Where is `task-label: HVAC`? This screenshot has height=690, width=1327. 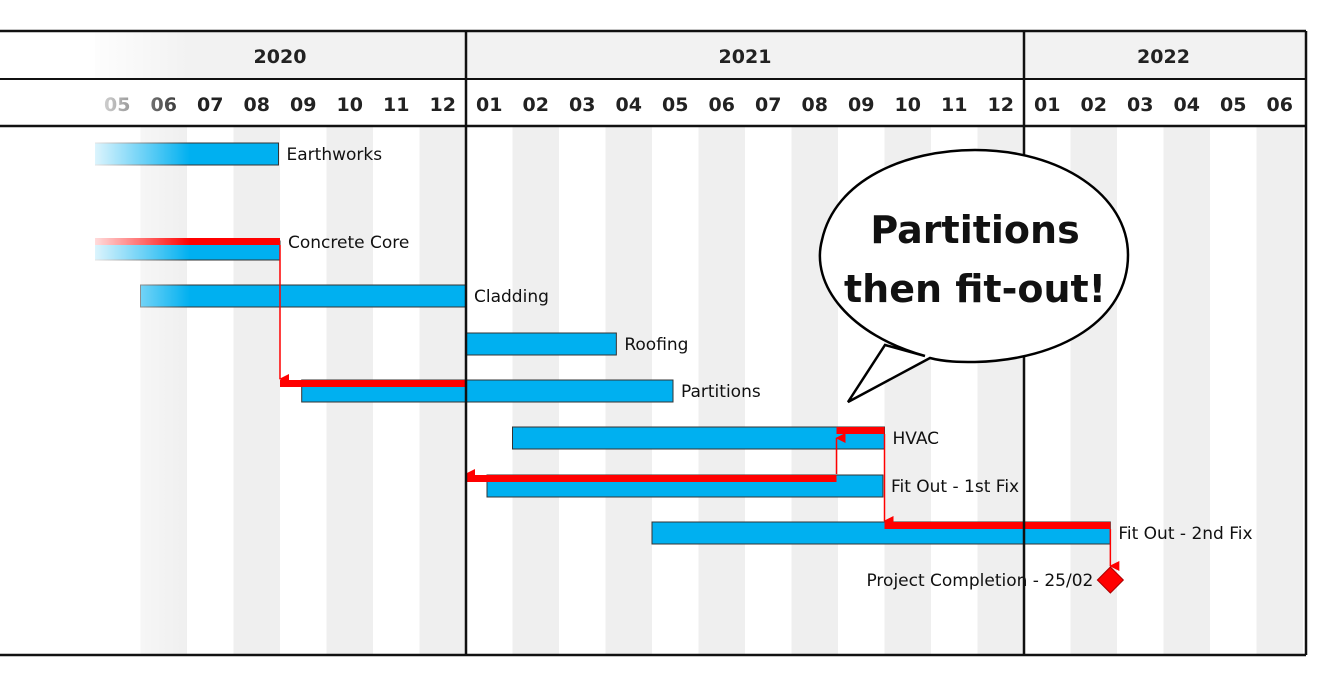
task-label: HVAC is located at coordinates (916, 439).